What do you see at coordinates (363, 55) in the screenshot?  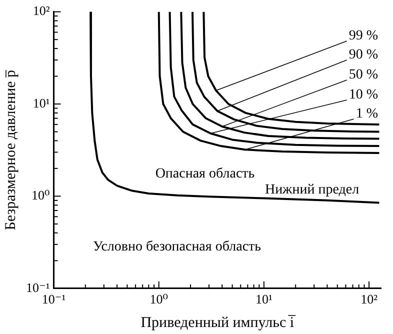 I see `annotation: 90 %` at bounding box center [363, 55].